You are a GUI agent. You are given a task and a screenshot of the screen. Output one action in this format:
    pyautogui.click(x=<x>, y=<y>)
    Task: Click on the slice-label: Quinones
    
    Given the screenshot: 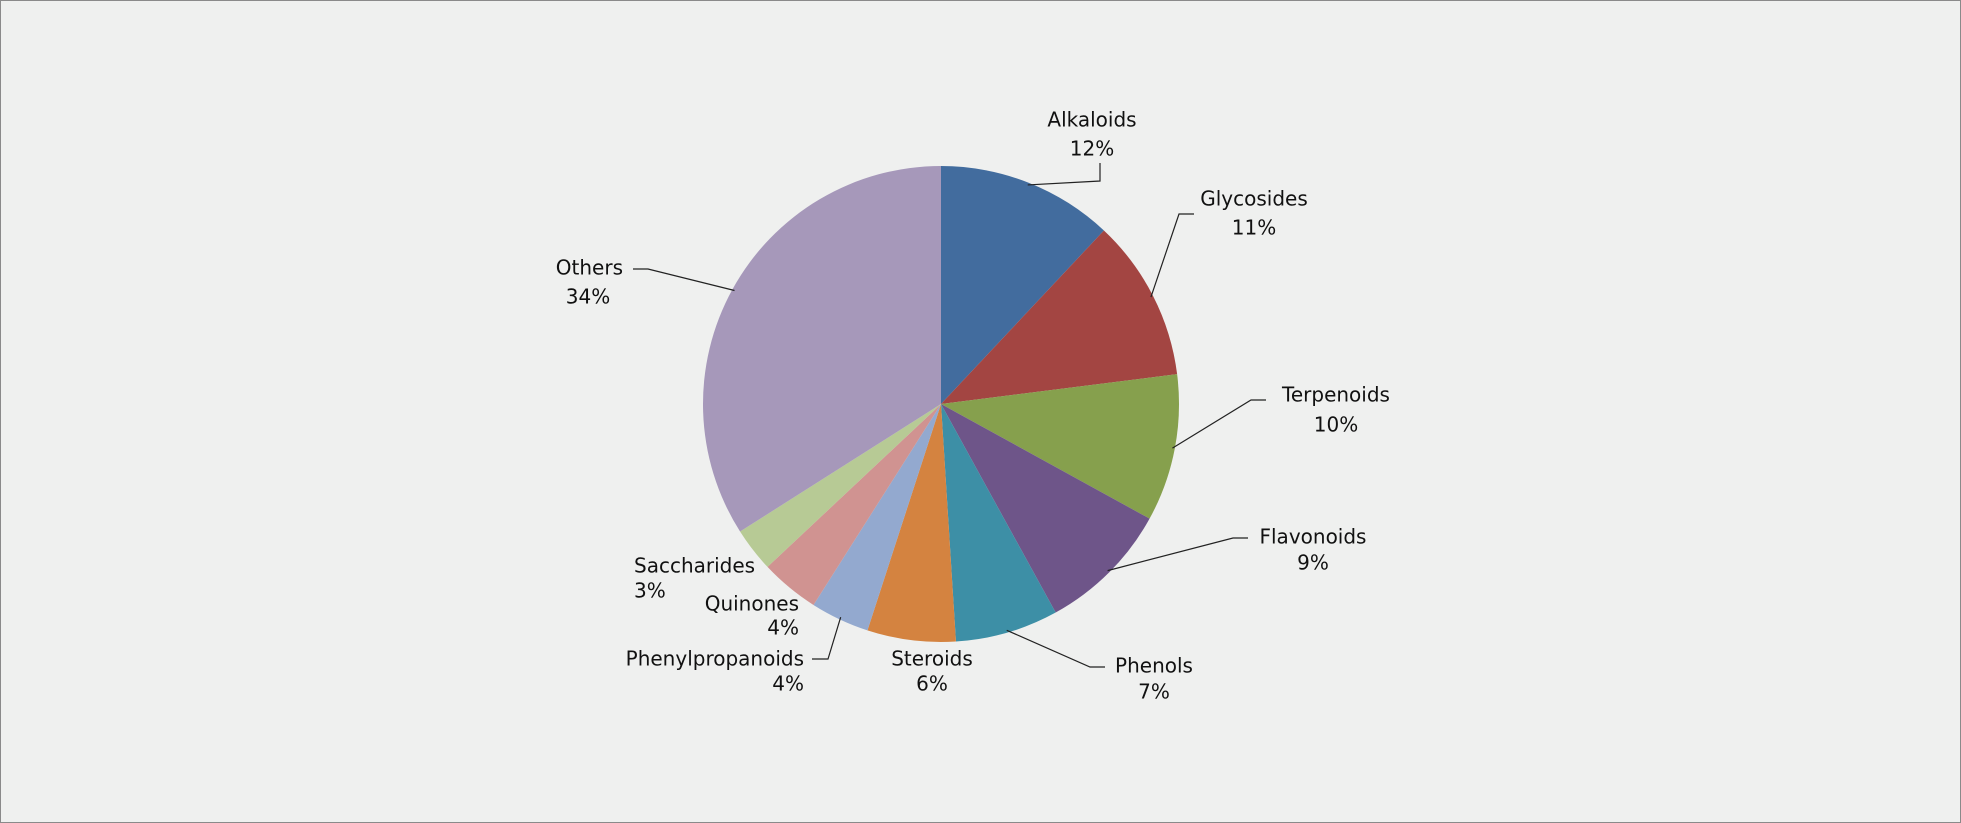 What is the action you would take?
    pyautogui.click(x=752, y=604)
    